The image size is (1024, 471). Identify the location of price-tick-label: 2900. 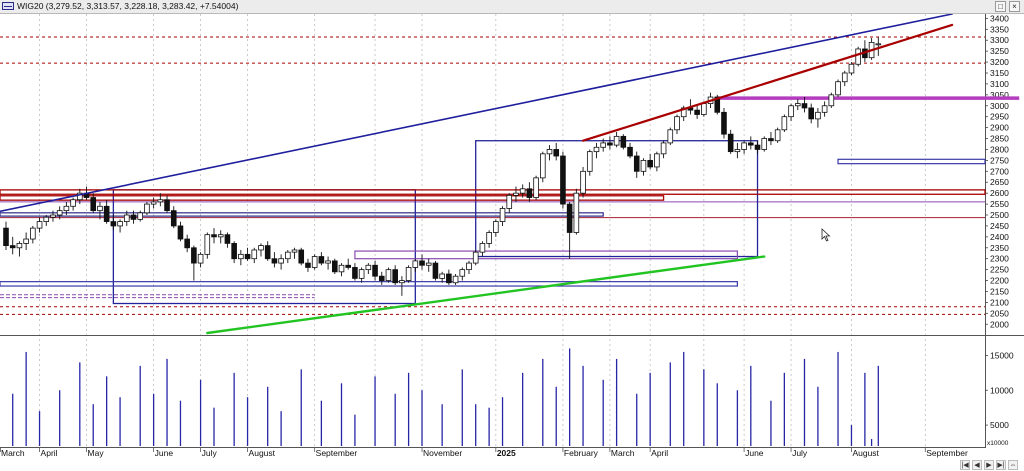
(999, 128).